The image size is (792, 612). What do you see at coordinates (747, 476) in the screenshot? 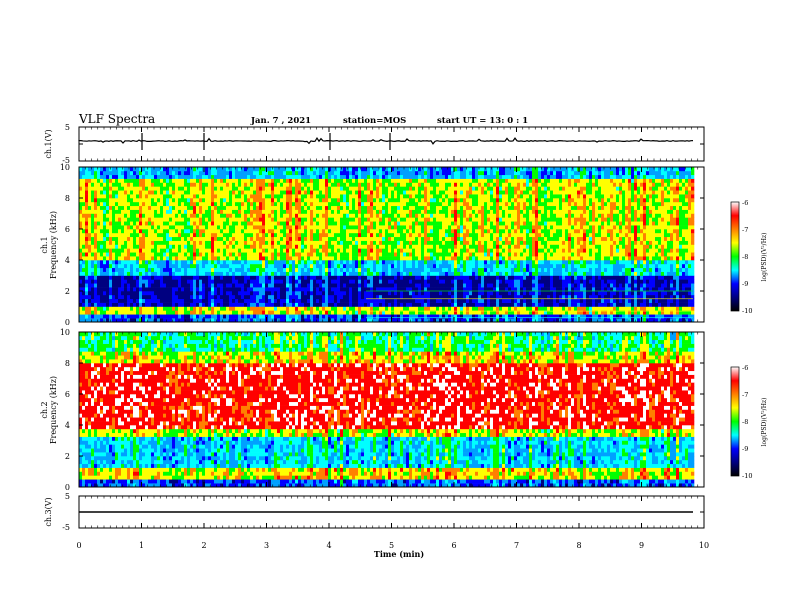
I see `ch2-colorbar-tick-minus10: -10` at bounding box center [747, 476].